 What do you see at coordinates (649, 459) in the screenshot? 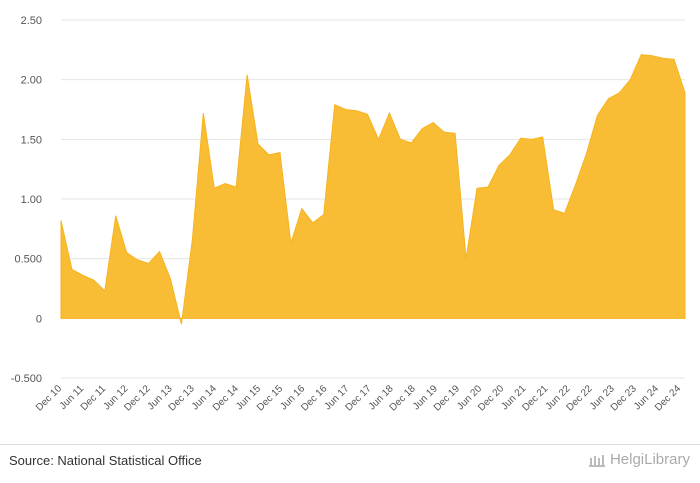
I see `logo-text: HelgiLibrary` at bounding box center [649, 459].